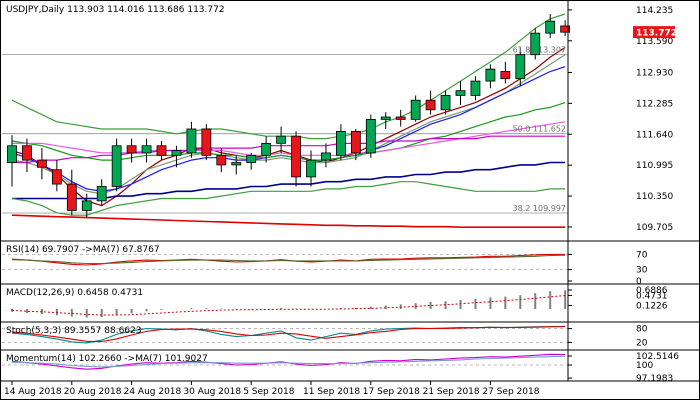  Describe the element at coordinates (654, 11) in the screenshot. I see `price-tick-label: 114.235` at that location.